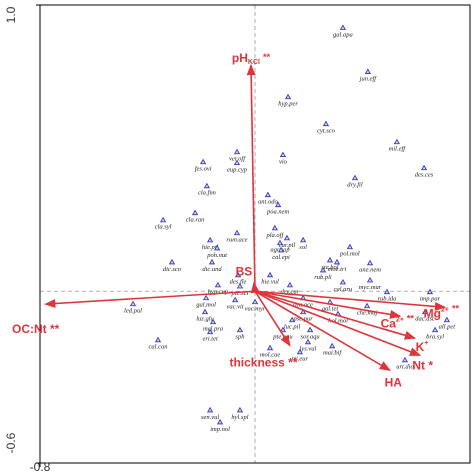 This screenshot has height=474, width=474. Describe the element at coordinates (239, 337) in the screenshot. I see `species-label: sph` at that location.